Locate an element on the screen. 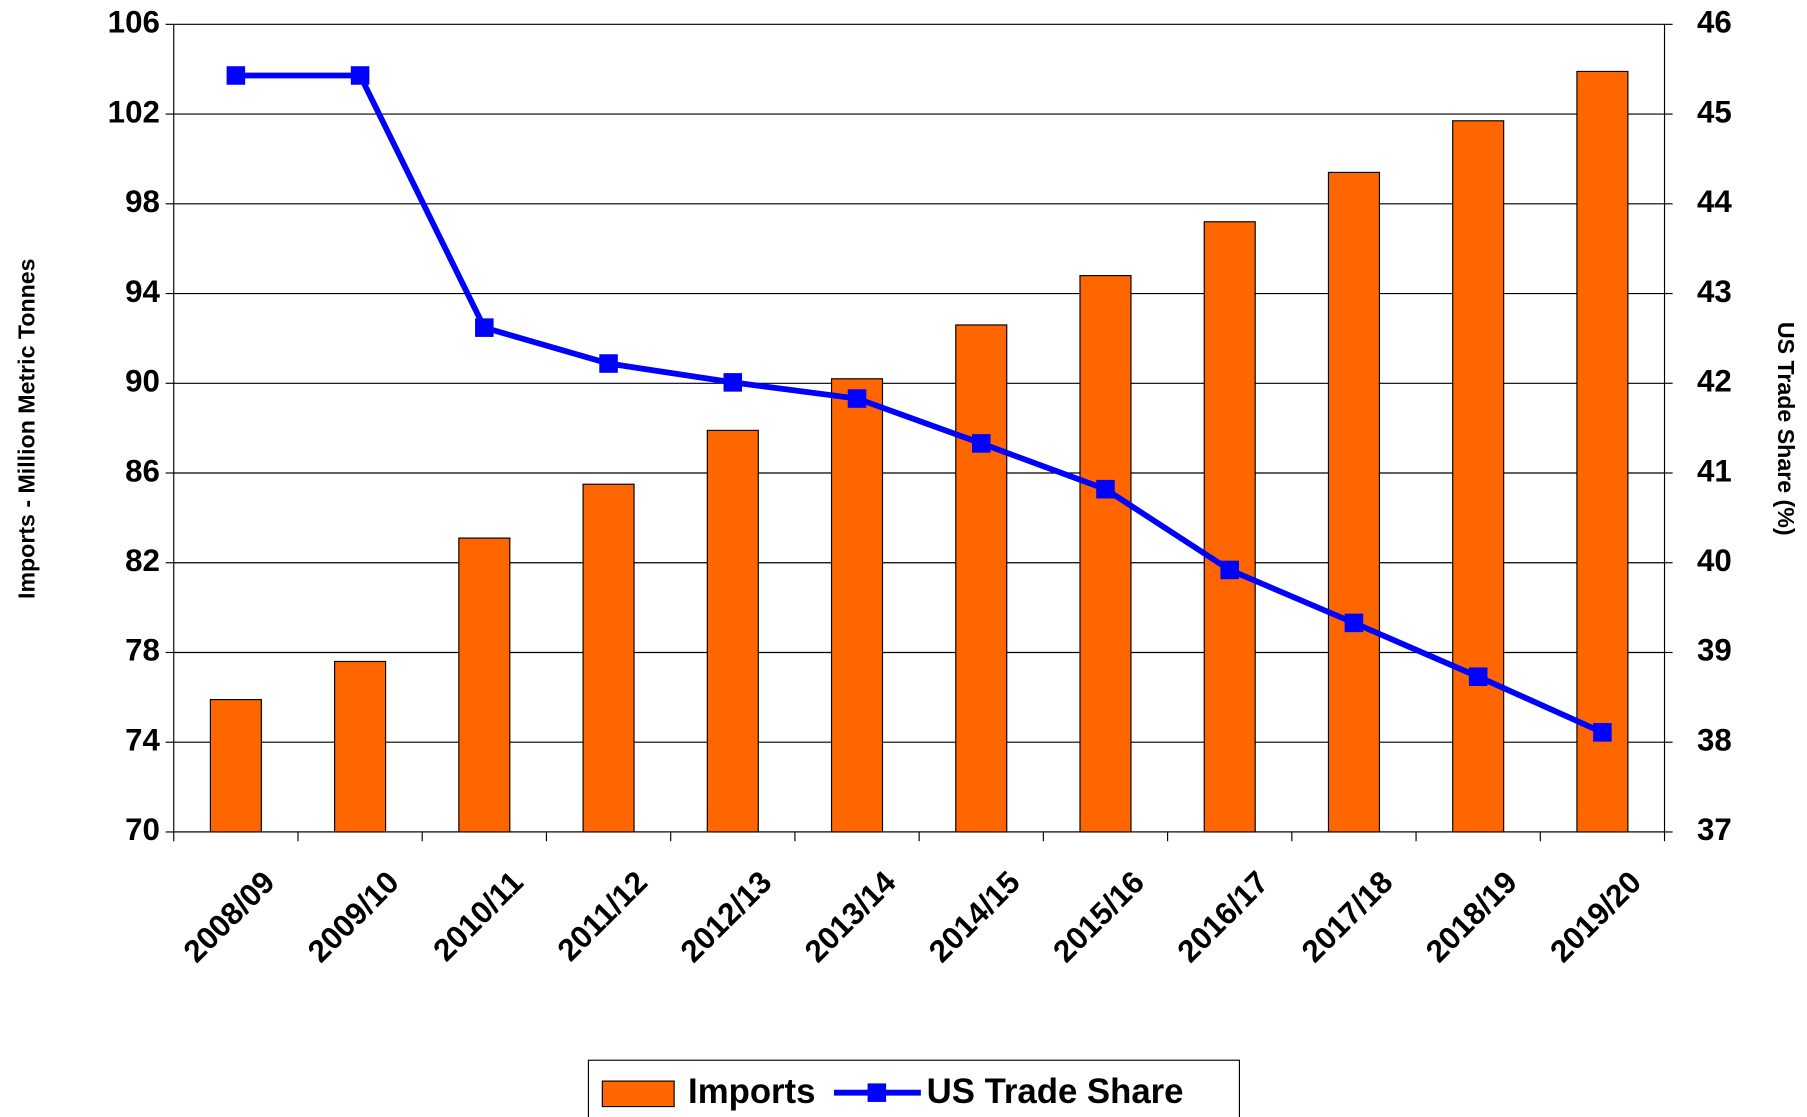  x-tick-label: 2017/18 is located at coordinates (1347, 916).